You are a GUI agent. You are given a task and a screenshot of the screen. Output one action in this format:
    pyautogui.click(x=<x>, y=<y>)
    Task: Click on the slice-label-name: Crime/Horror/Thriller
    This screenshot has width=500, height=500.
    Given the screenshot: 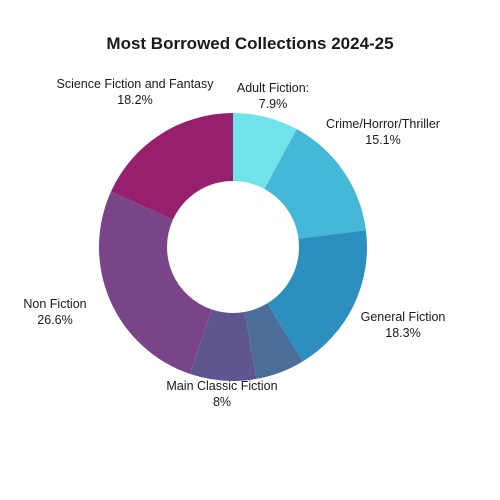 What is the action you would take?
    pyautogui.click(x=383, y=124)
    